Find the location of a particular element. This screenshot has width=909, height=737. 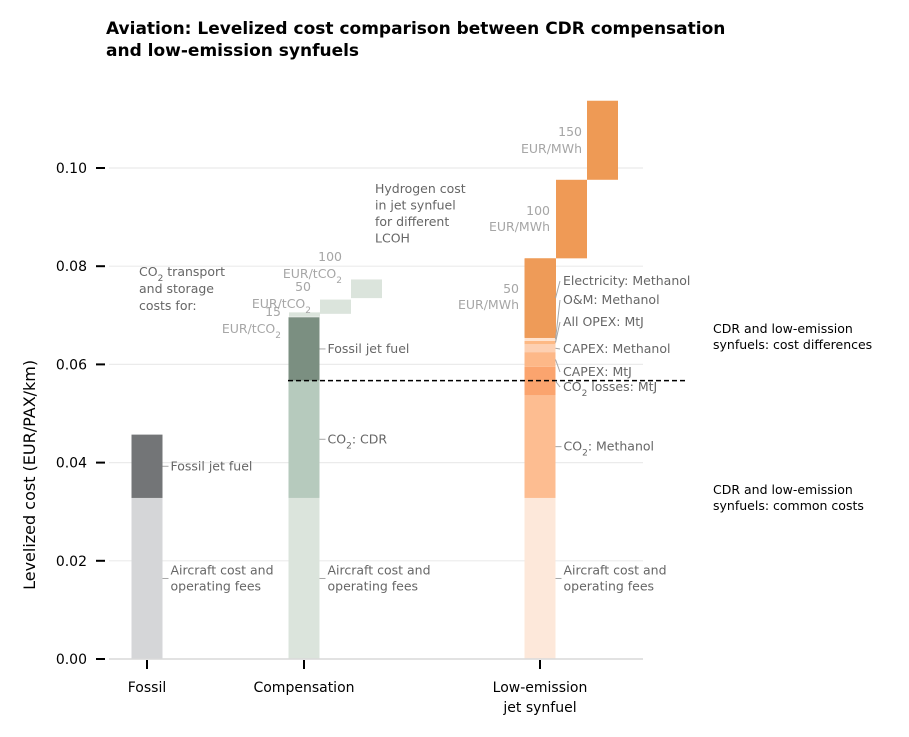

segment-label: Electricity: Methanol is located at coordinates (626, 280).